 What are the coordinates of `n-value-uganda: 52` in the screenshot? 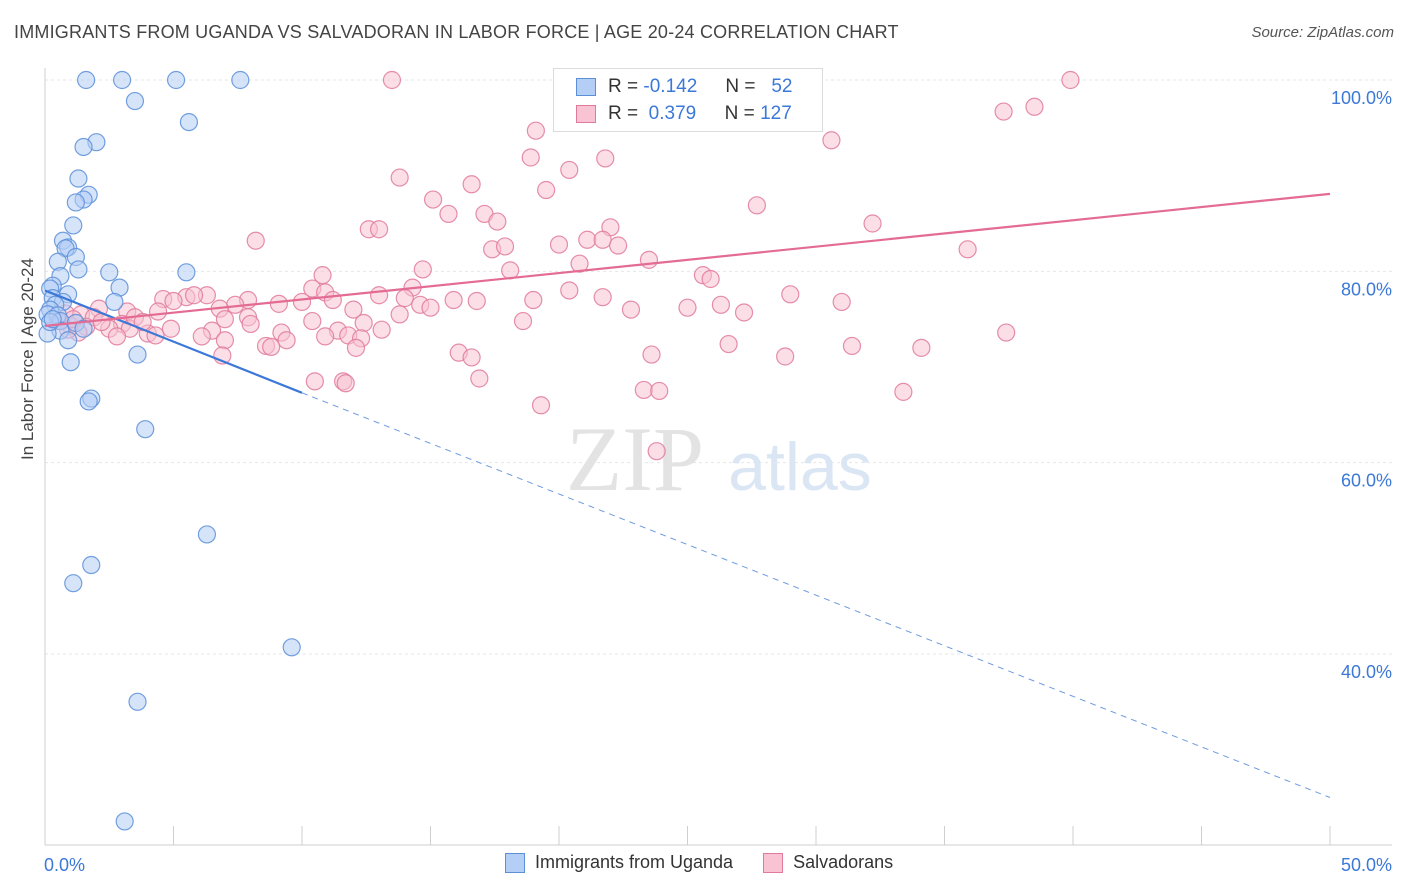 It's located at (782, 86).